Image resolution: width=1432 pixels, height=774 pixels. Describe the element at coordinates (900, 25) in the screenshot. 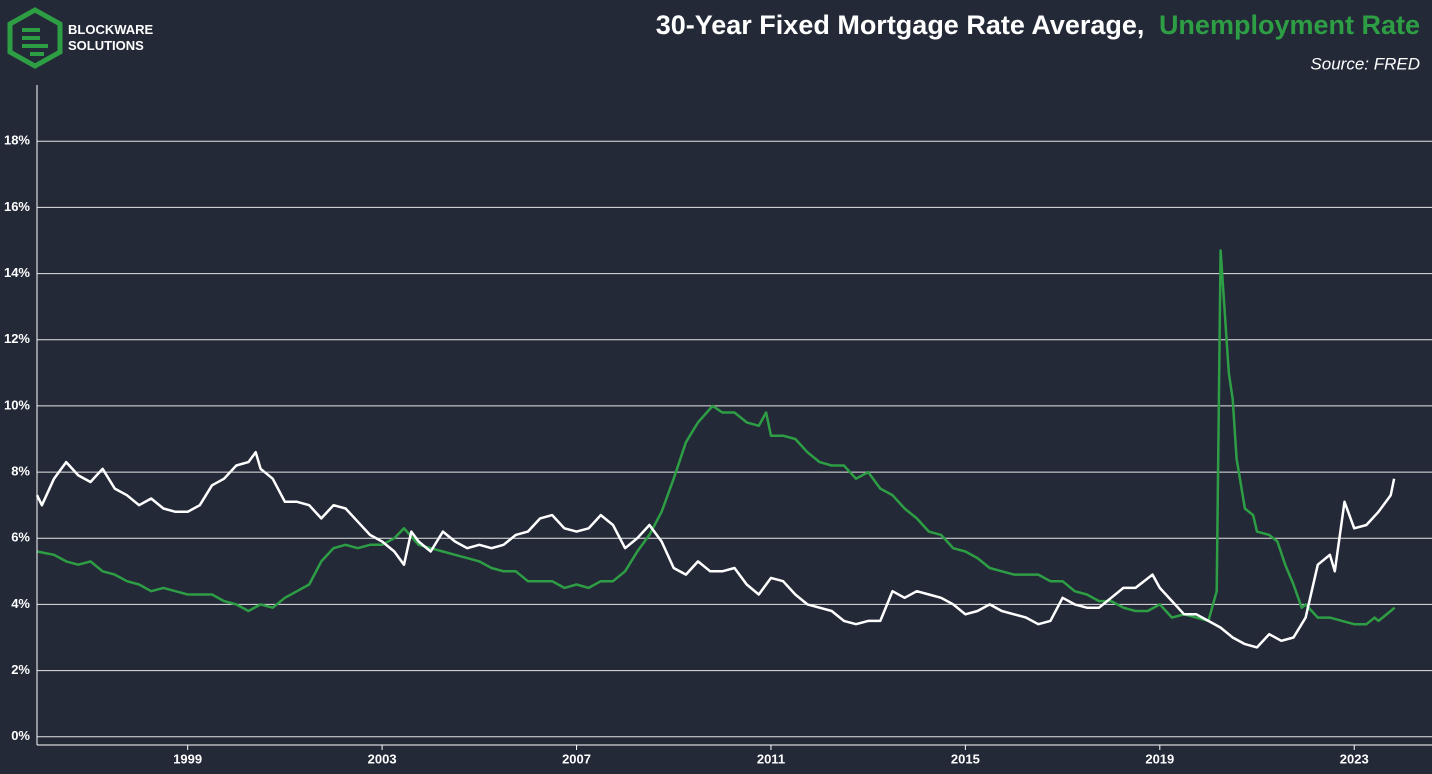

I see `title-part: 30-Year Fixed Mortgage Rate Average,` at that location.